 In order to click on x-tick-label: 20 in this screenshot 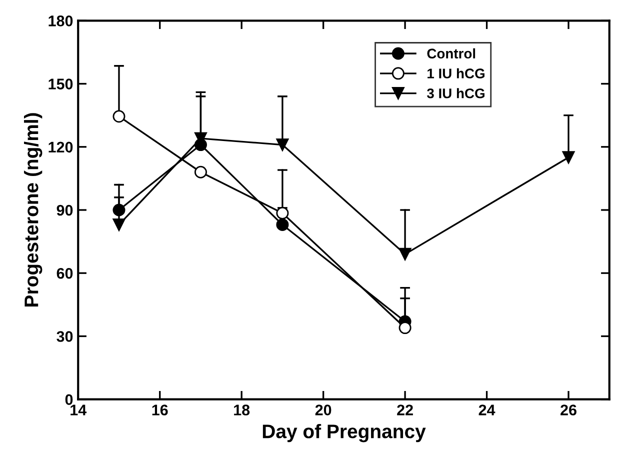, I will do `click(323, 410)`.